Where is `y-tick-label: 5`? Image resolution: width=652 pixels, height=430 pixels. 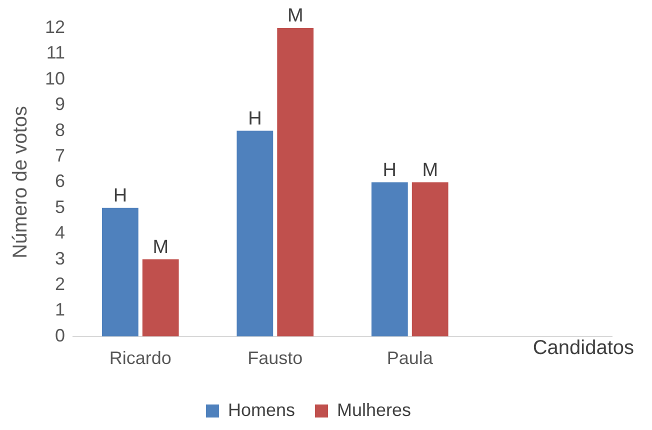 y-tick-label: 5 is located at coordinates (60, 206).